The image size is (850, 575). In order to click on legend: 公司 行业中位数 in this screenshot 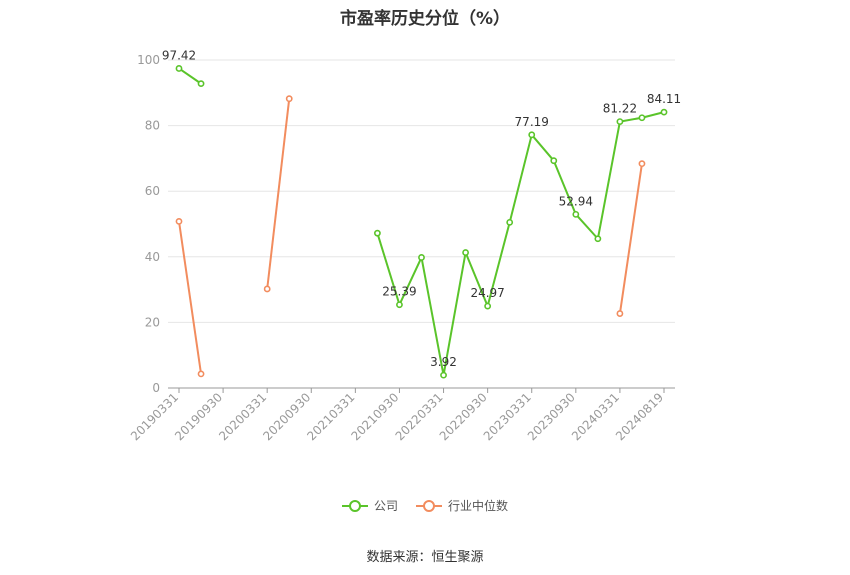, I will do `click(425, 505)`.